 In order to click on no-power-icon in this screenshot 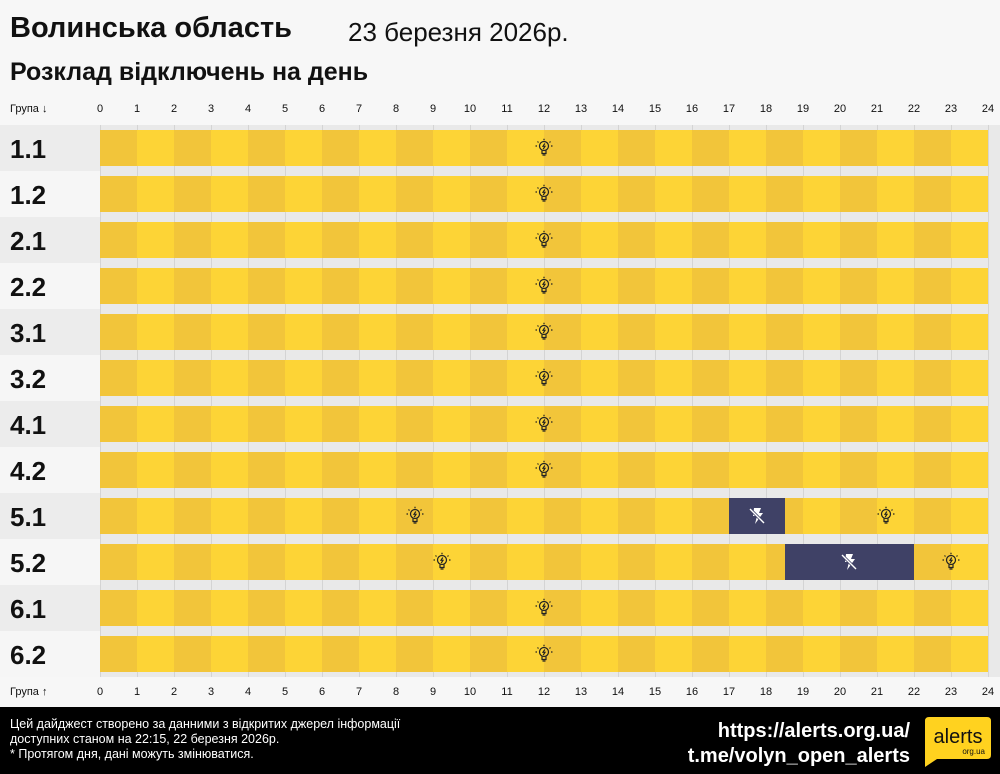, I will do `click(849, 562)`.